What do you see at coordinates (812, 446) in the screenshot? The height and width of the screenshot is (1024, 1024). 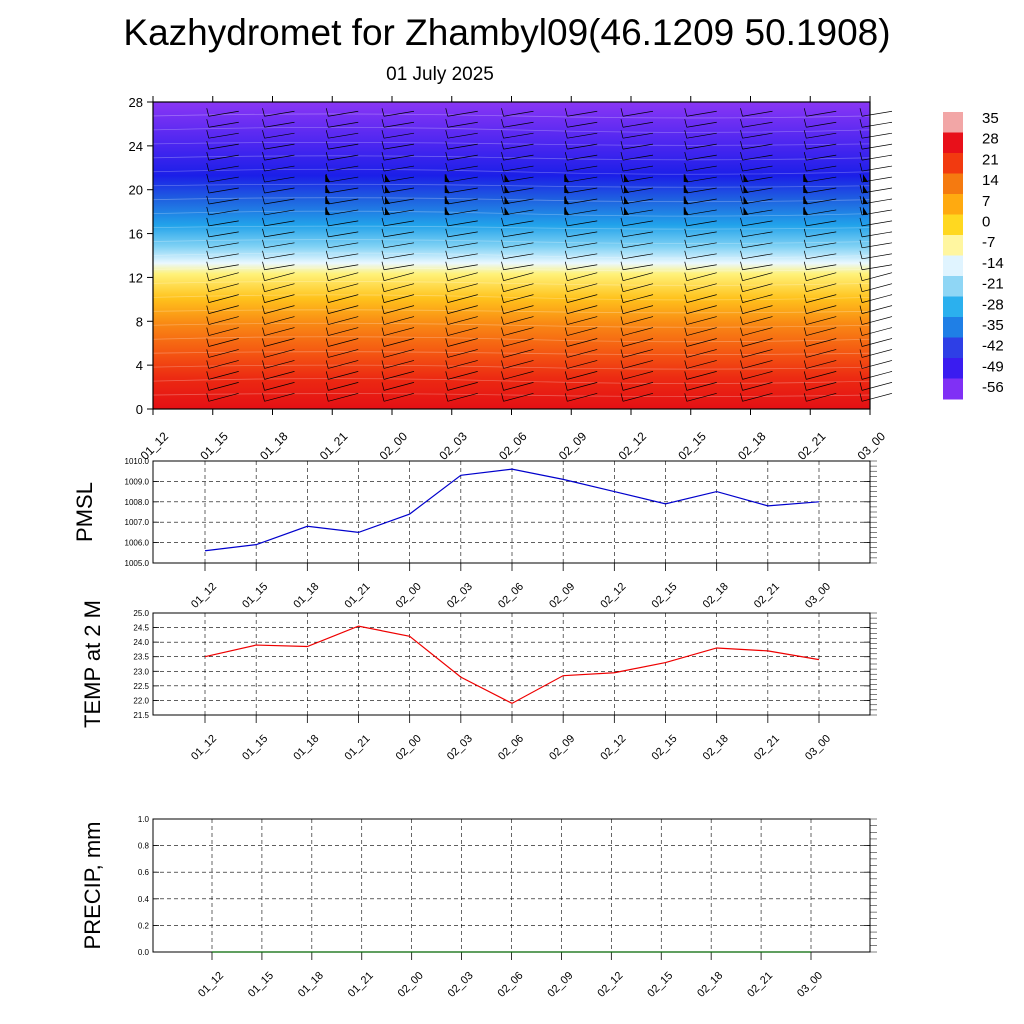 I see `x-tick-label: 02_21` at bounding box center [812, 446].